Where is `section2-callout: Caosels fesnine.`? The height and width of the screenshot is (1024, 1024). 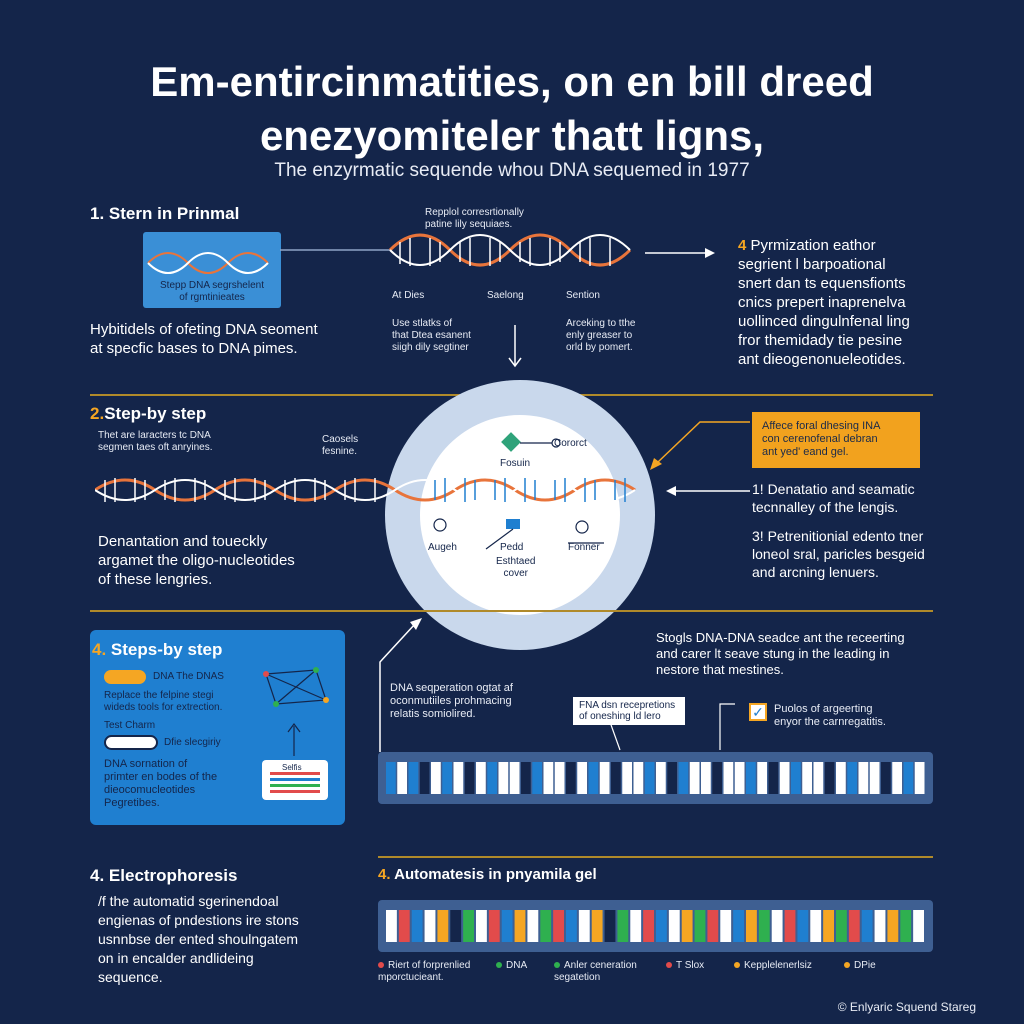
section2-callout: Caosels fesnine. is located at coordinates (340, 445).